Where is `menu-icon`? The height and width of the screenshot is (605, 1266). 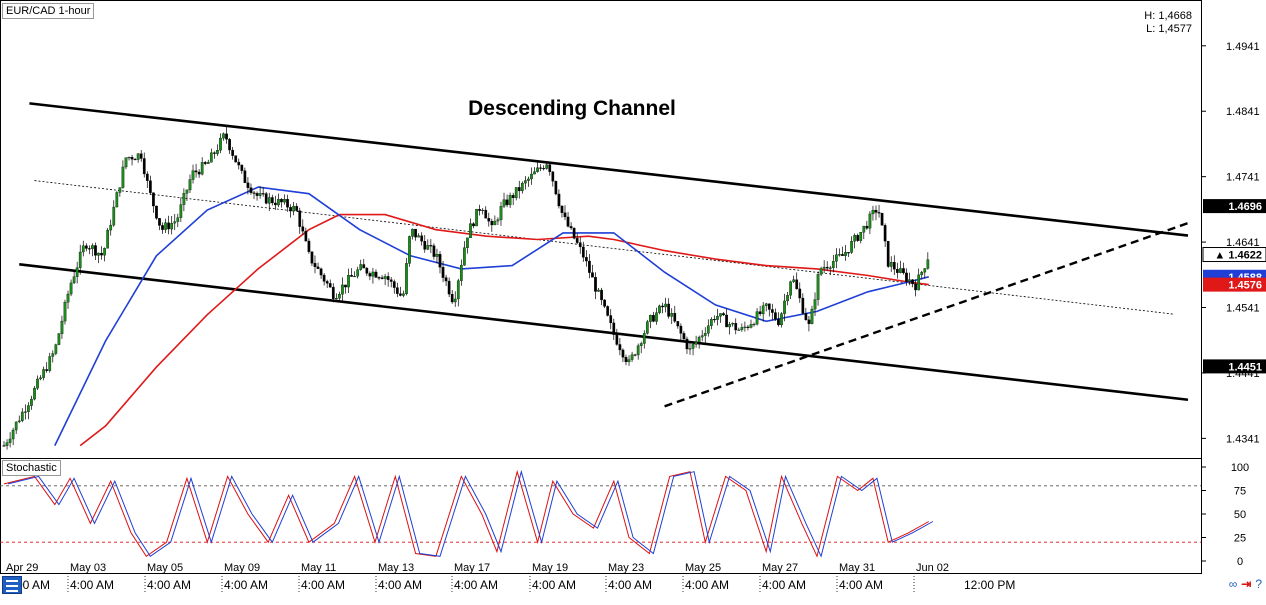 menu-icon is located at coordinates (12, 585).